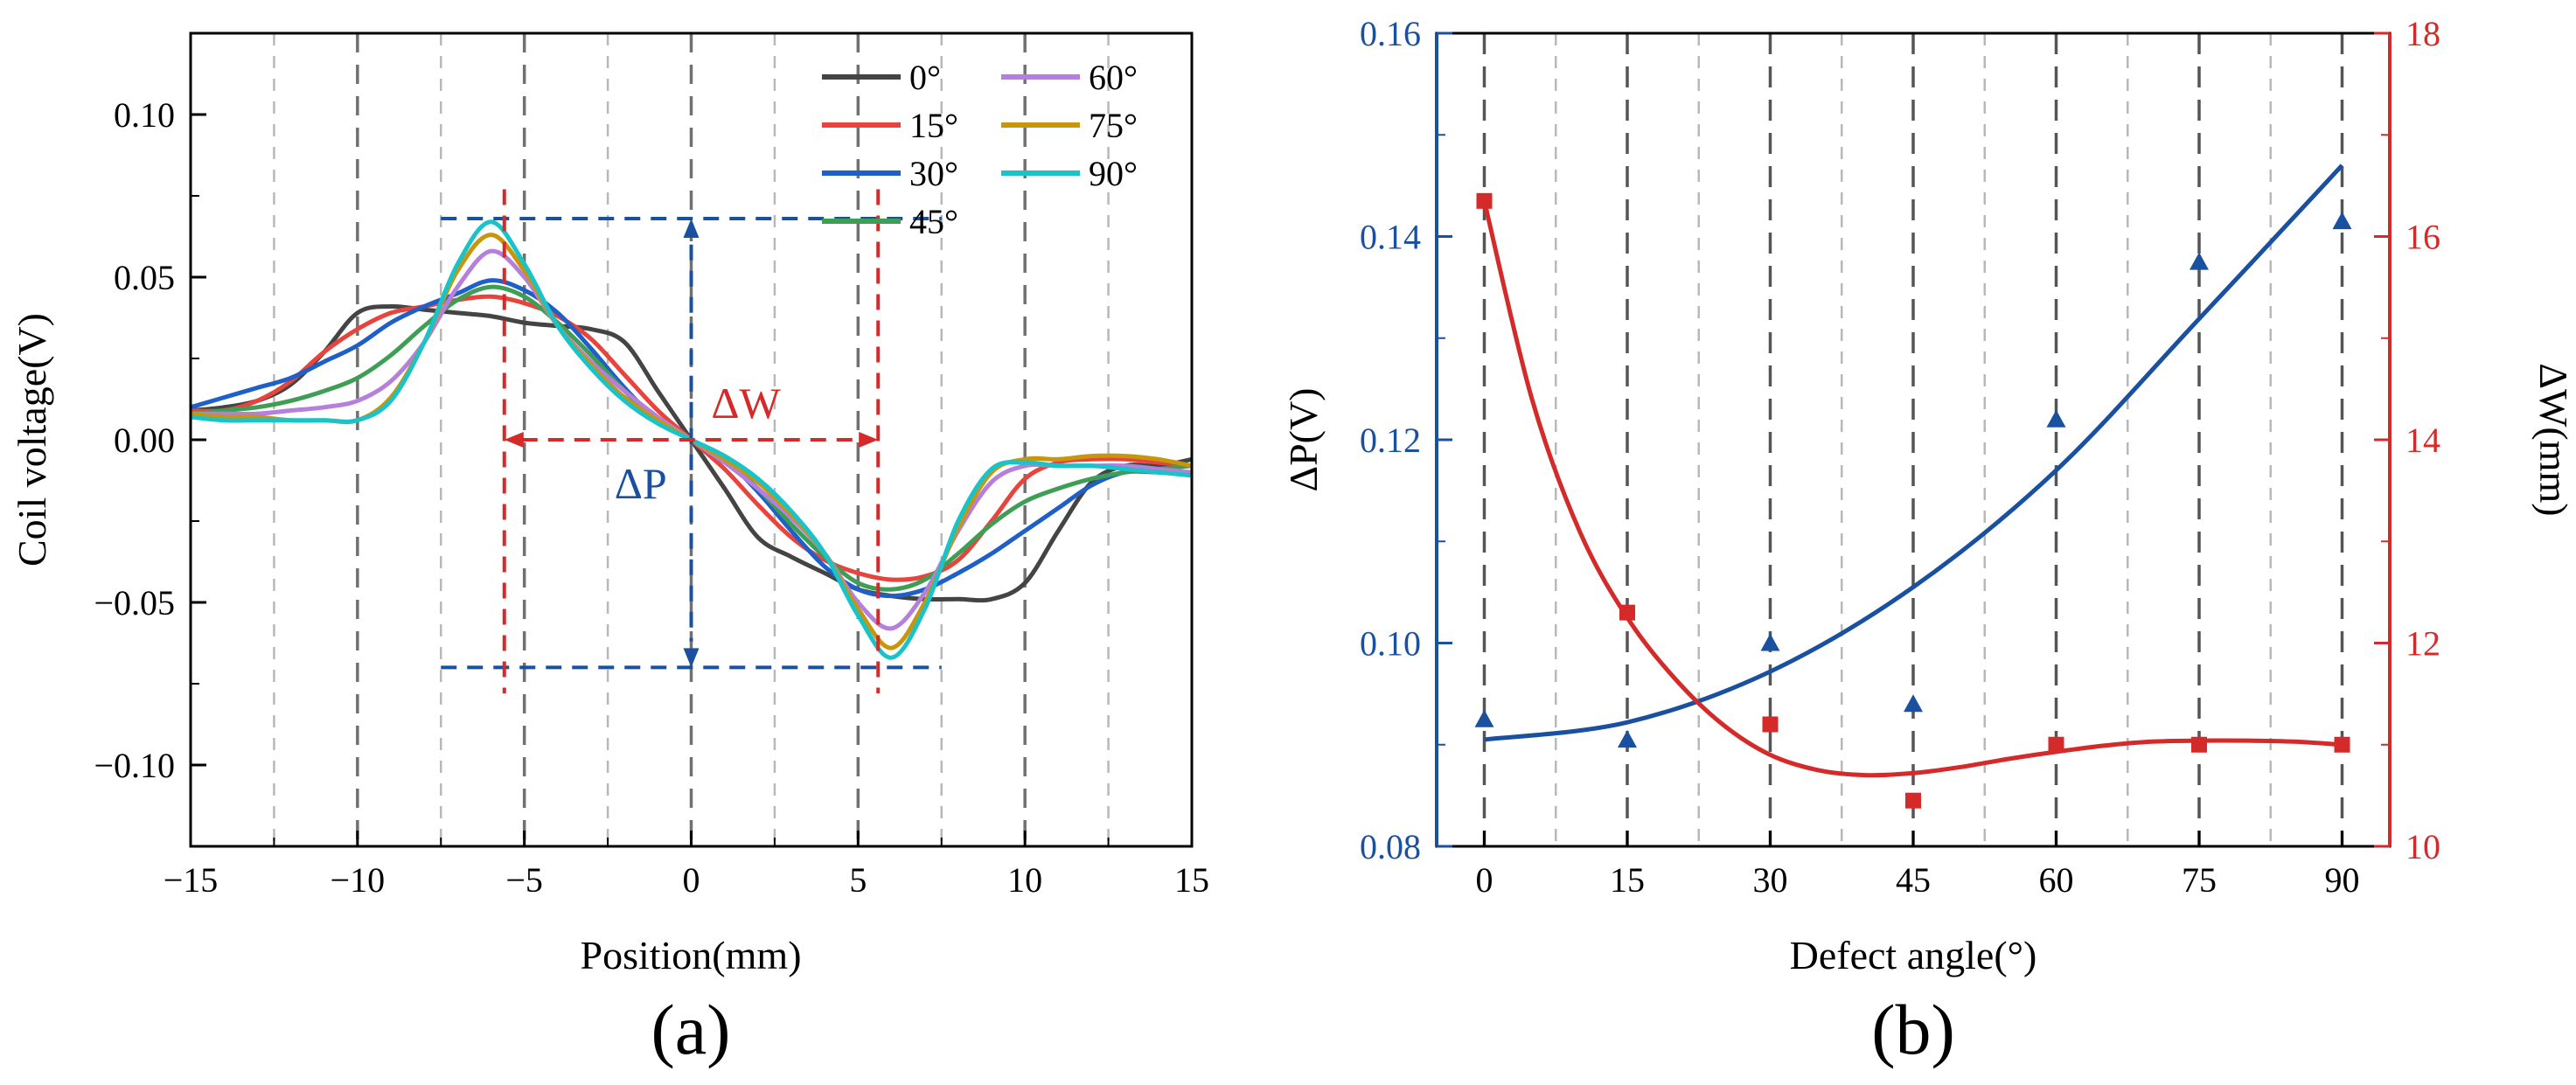 The height and width of the screenshot is (1085, 2576). I want to click on x-tick-label: −10, so click(358, 880).